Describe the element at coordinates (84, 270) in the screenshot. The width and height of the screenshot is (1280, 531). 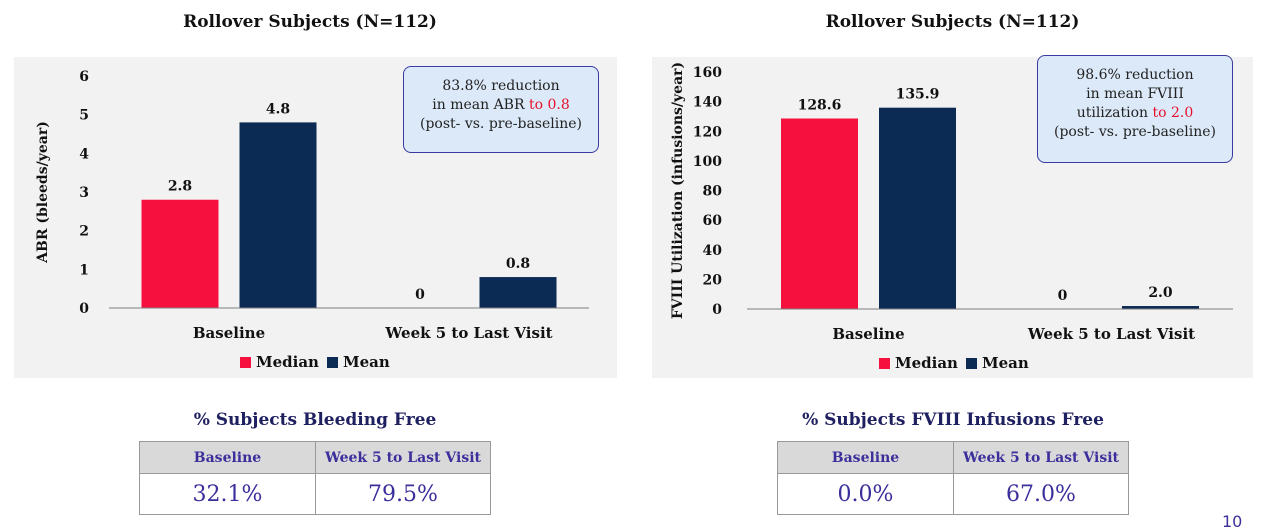
I see `y-tick-label: 1` at that location.